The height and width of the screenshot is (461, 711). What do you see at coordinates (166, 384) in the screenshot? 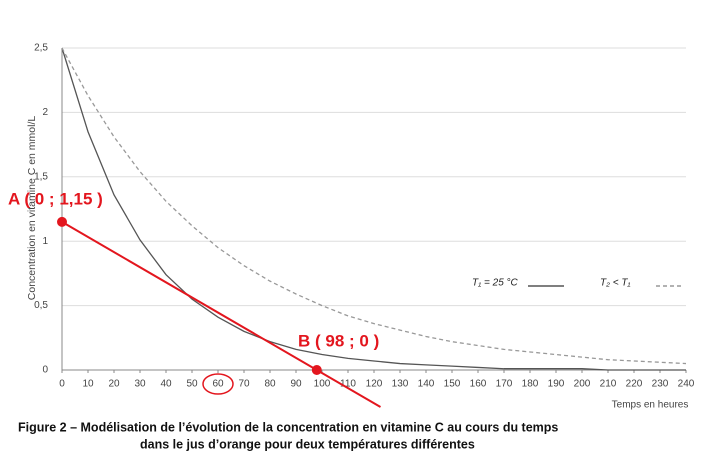
I see `x-tick-label: 40` at bounding box center [166, 384].